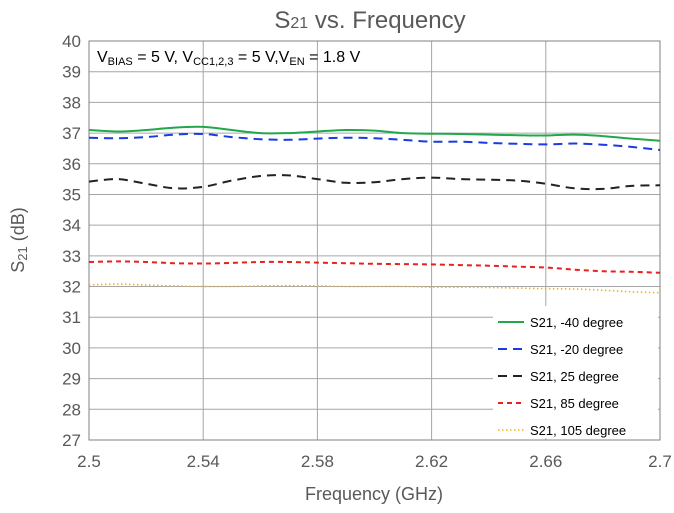 The image size is (674, 513). What do you see at coordinates (71, 256) in the screenshot?
I see `y-tick-label: 33` at bounding box center [71, 256].